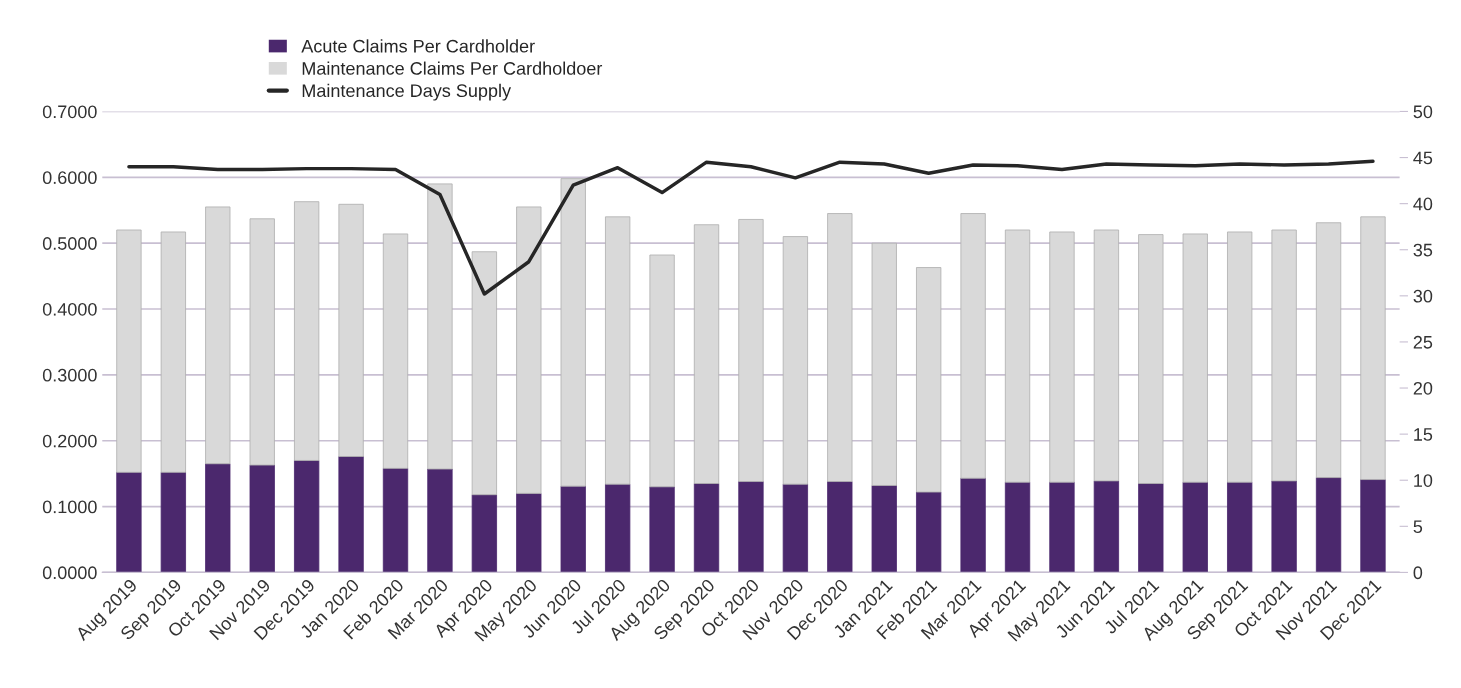  What do you see at coordinates (452, 68) in the screenshot?
I see `legend-label: Maintenance Claims Per Cardholdoer` at bounding box center [452, 68].